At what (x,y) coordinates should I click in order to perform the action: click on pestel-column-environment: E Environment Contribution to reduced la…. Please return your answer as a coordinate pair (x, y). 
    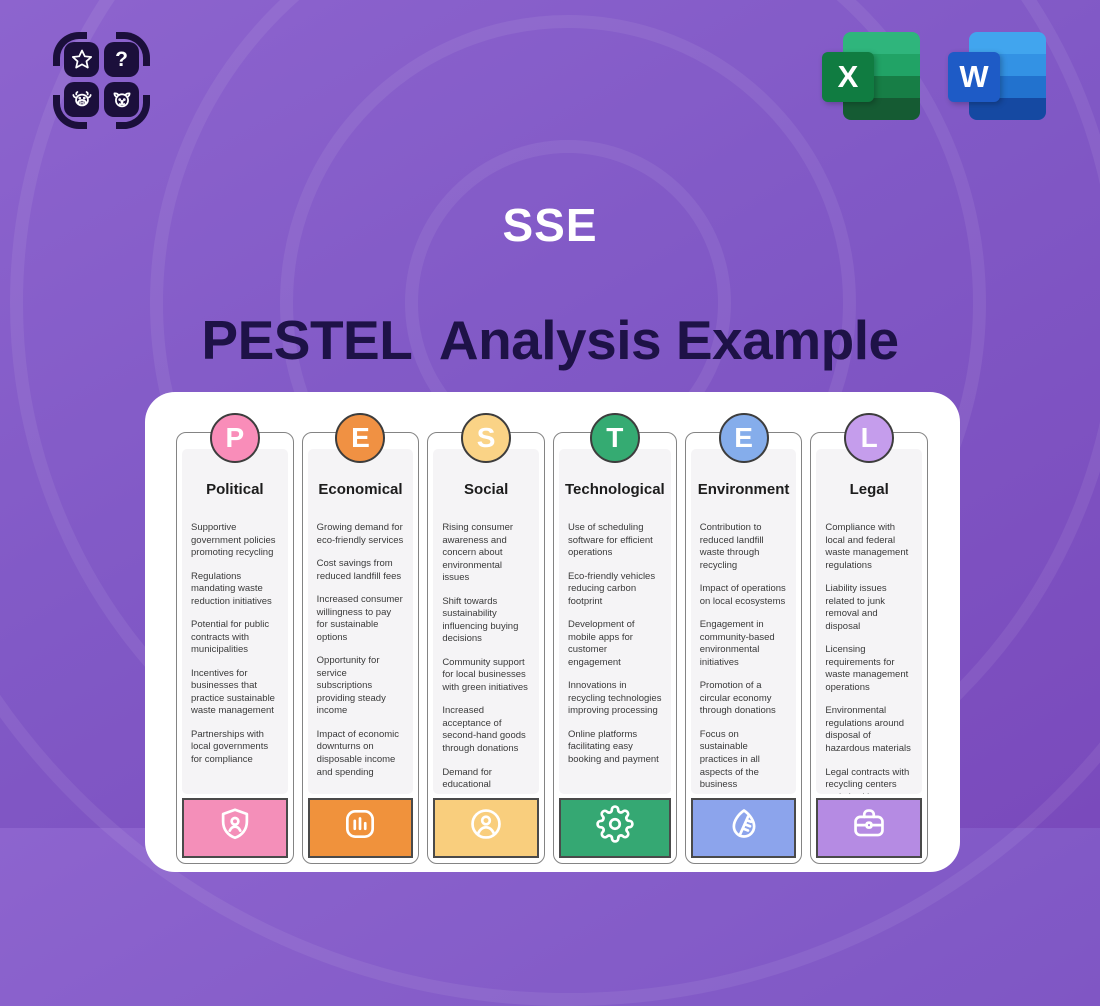
    Looking at the image, I should click on (743, 638).